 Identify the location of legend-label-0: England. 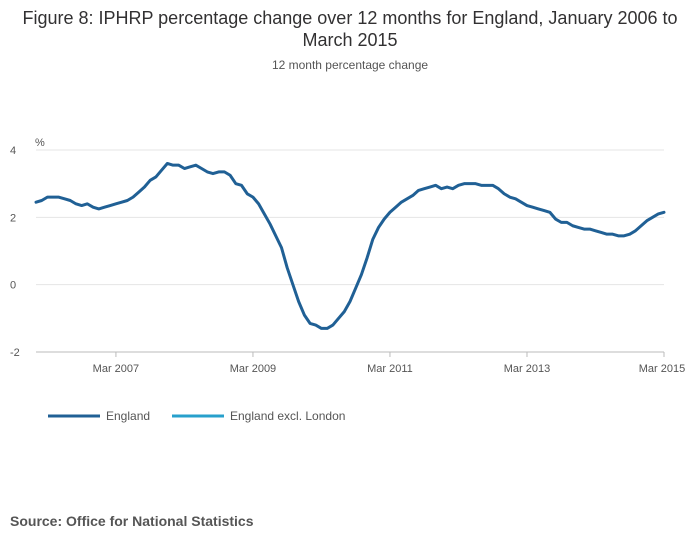
(128, 416).